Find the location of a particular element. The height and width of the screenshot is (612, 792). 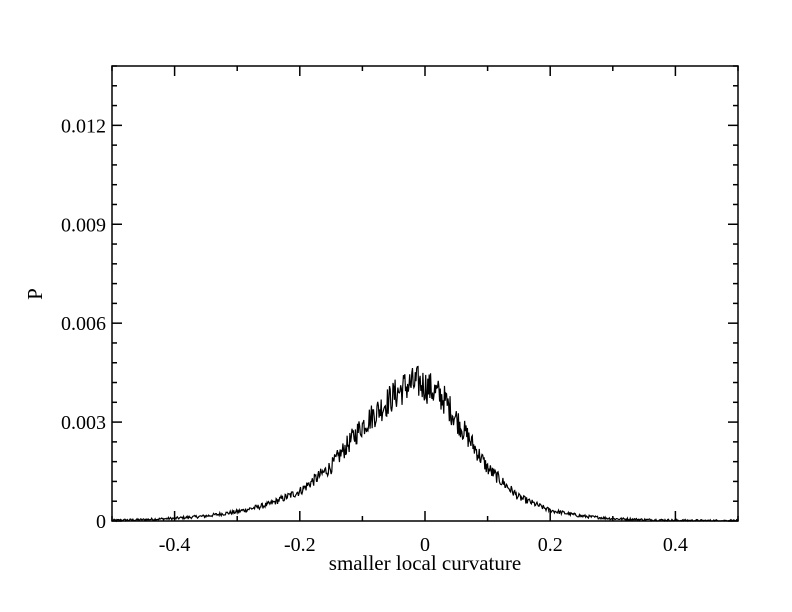

y-tick-label: 0.006 is located at coordinates (83, 324).